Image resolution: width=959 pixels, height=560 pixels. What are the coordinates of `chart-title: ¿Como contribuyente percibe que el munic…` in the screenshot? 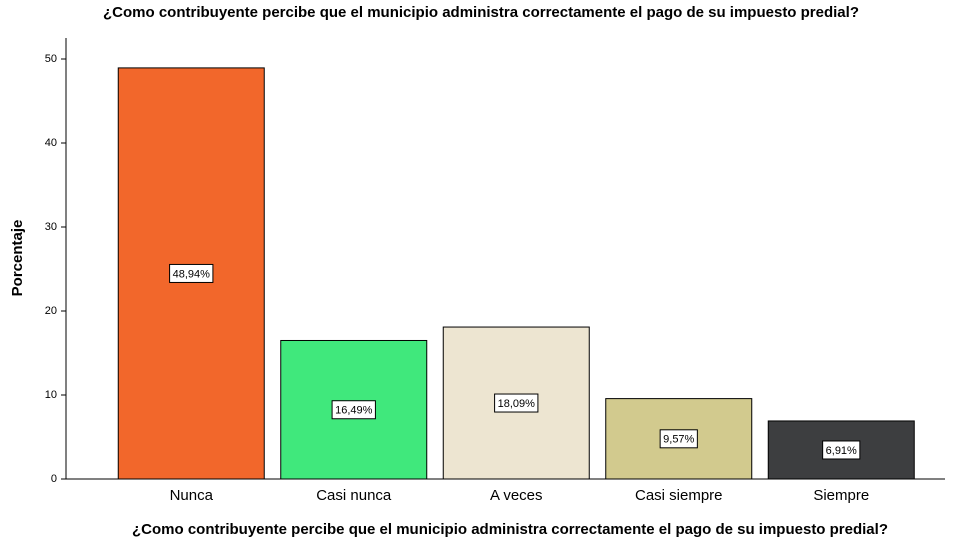 It's located at (481, 12).